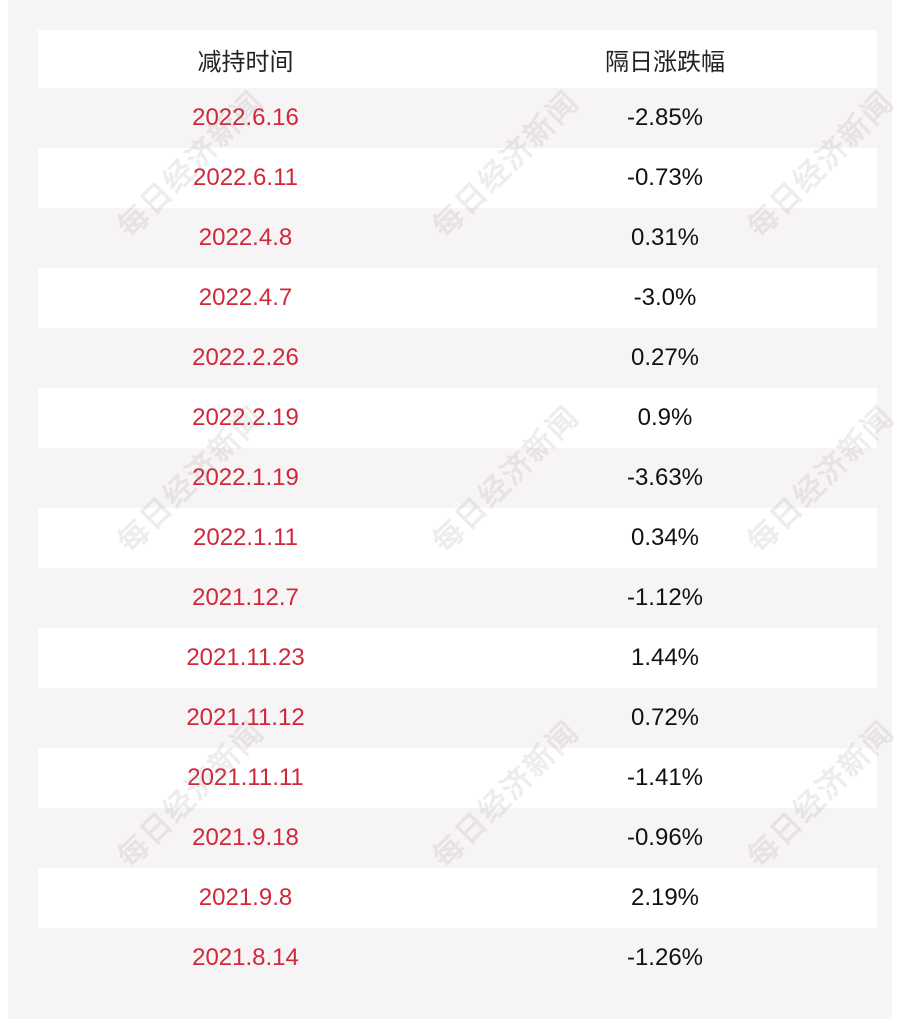 This screenshot has height=1019, width=900. Describe the element at coordinates (665, 117) in the screenshot. I see `change-cell: -2.85%` at that location.